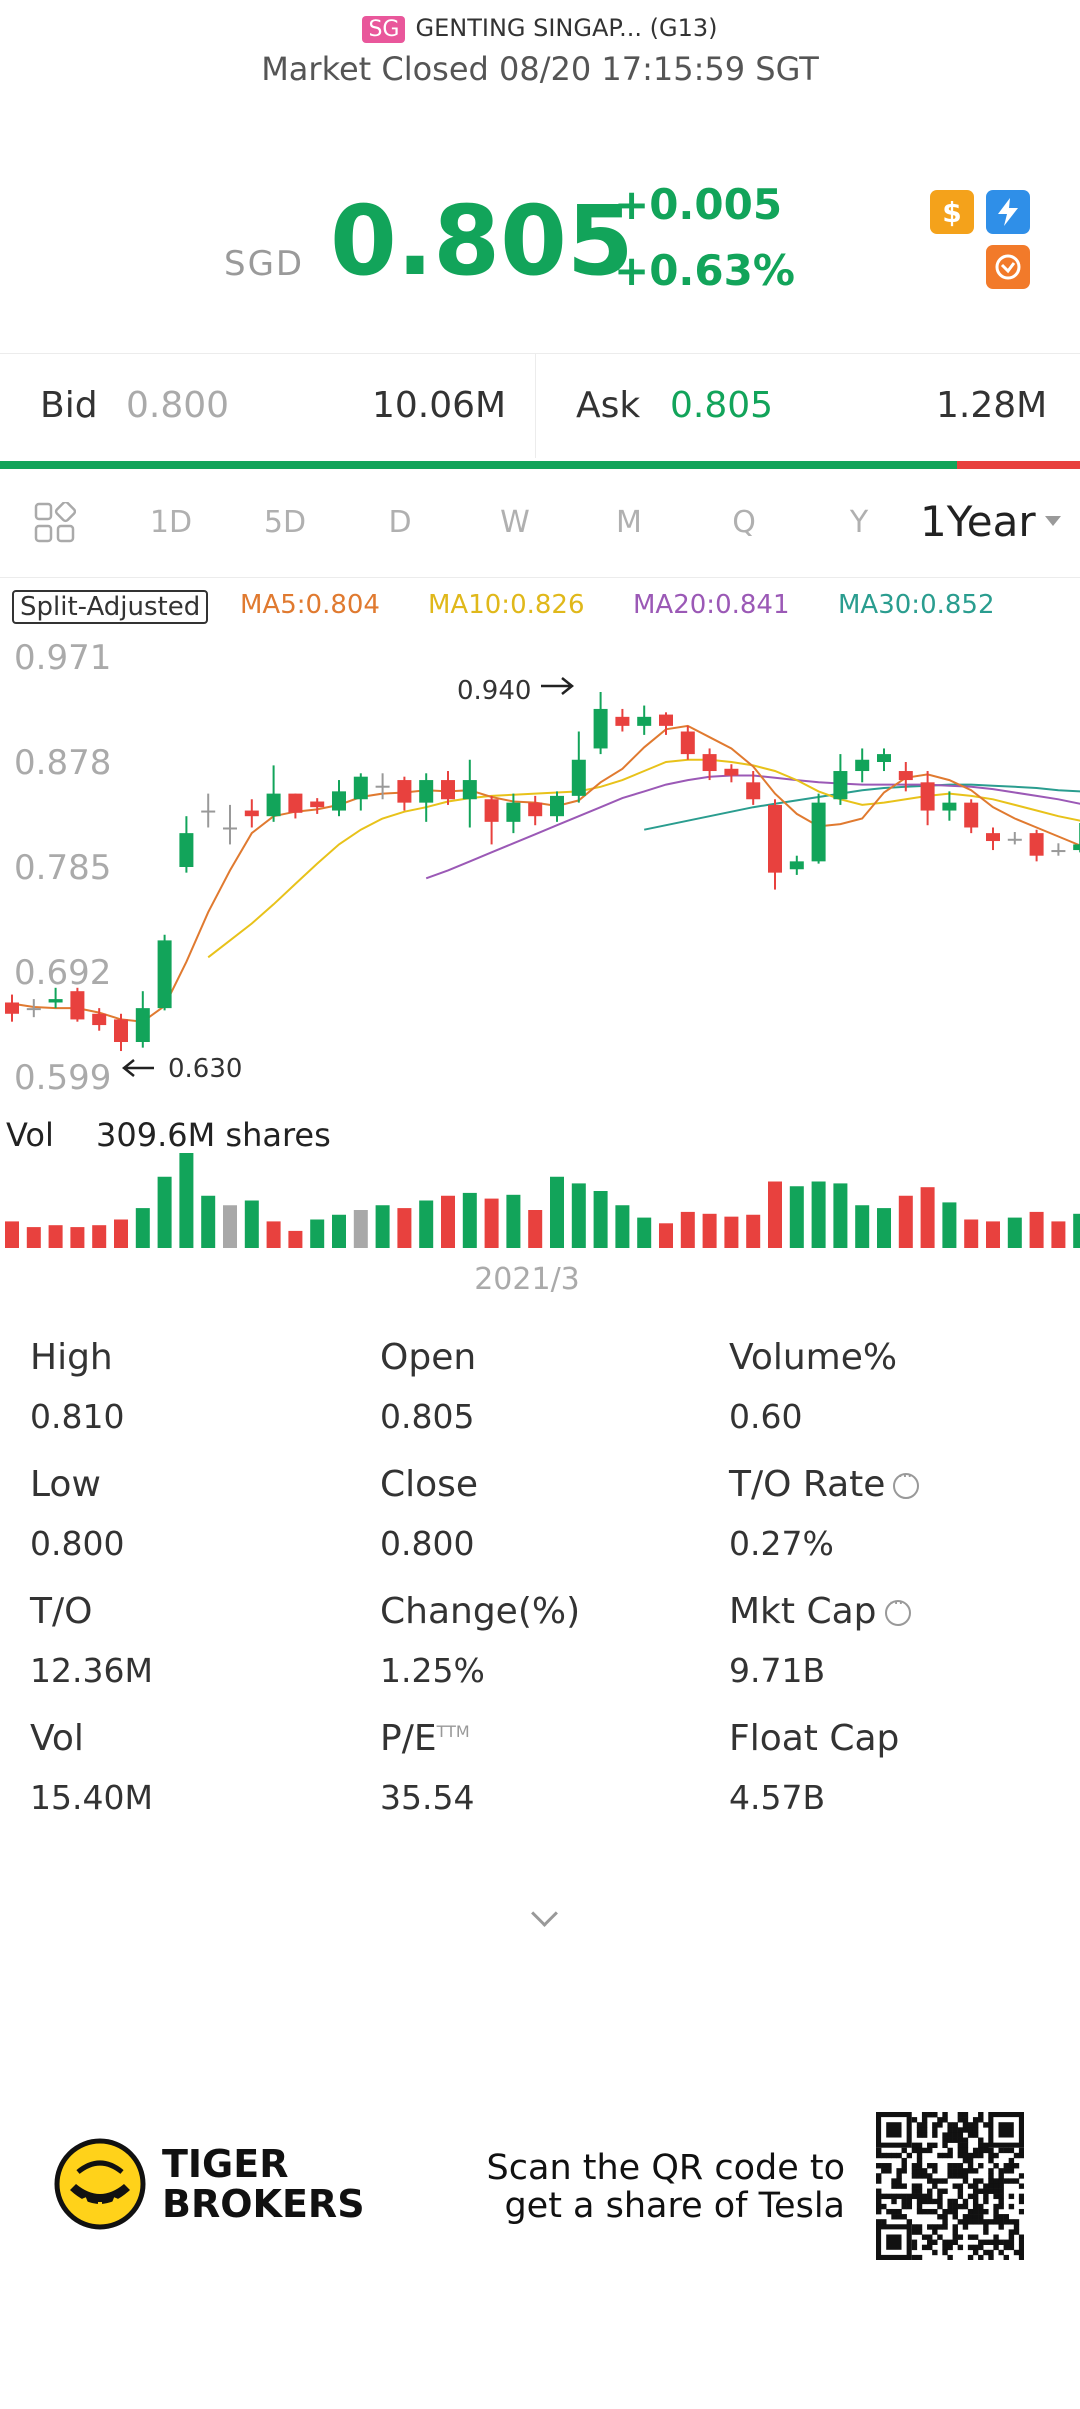  I want to click on stat-value: 9.71B, so click(777, 1670).